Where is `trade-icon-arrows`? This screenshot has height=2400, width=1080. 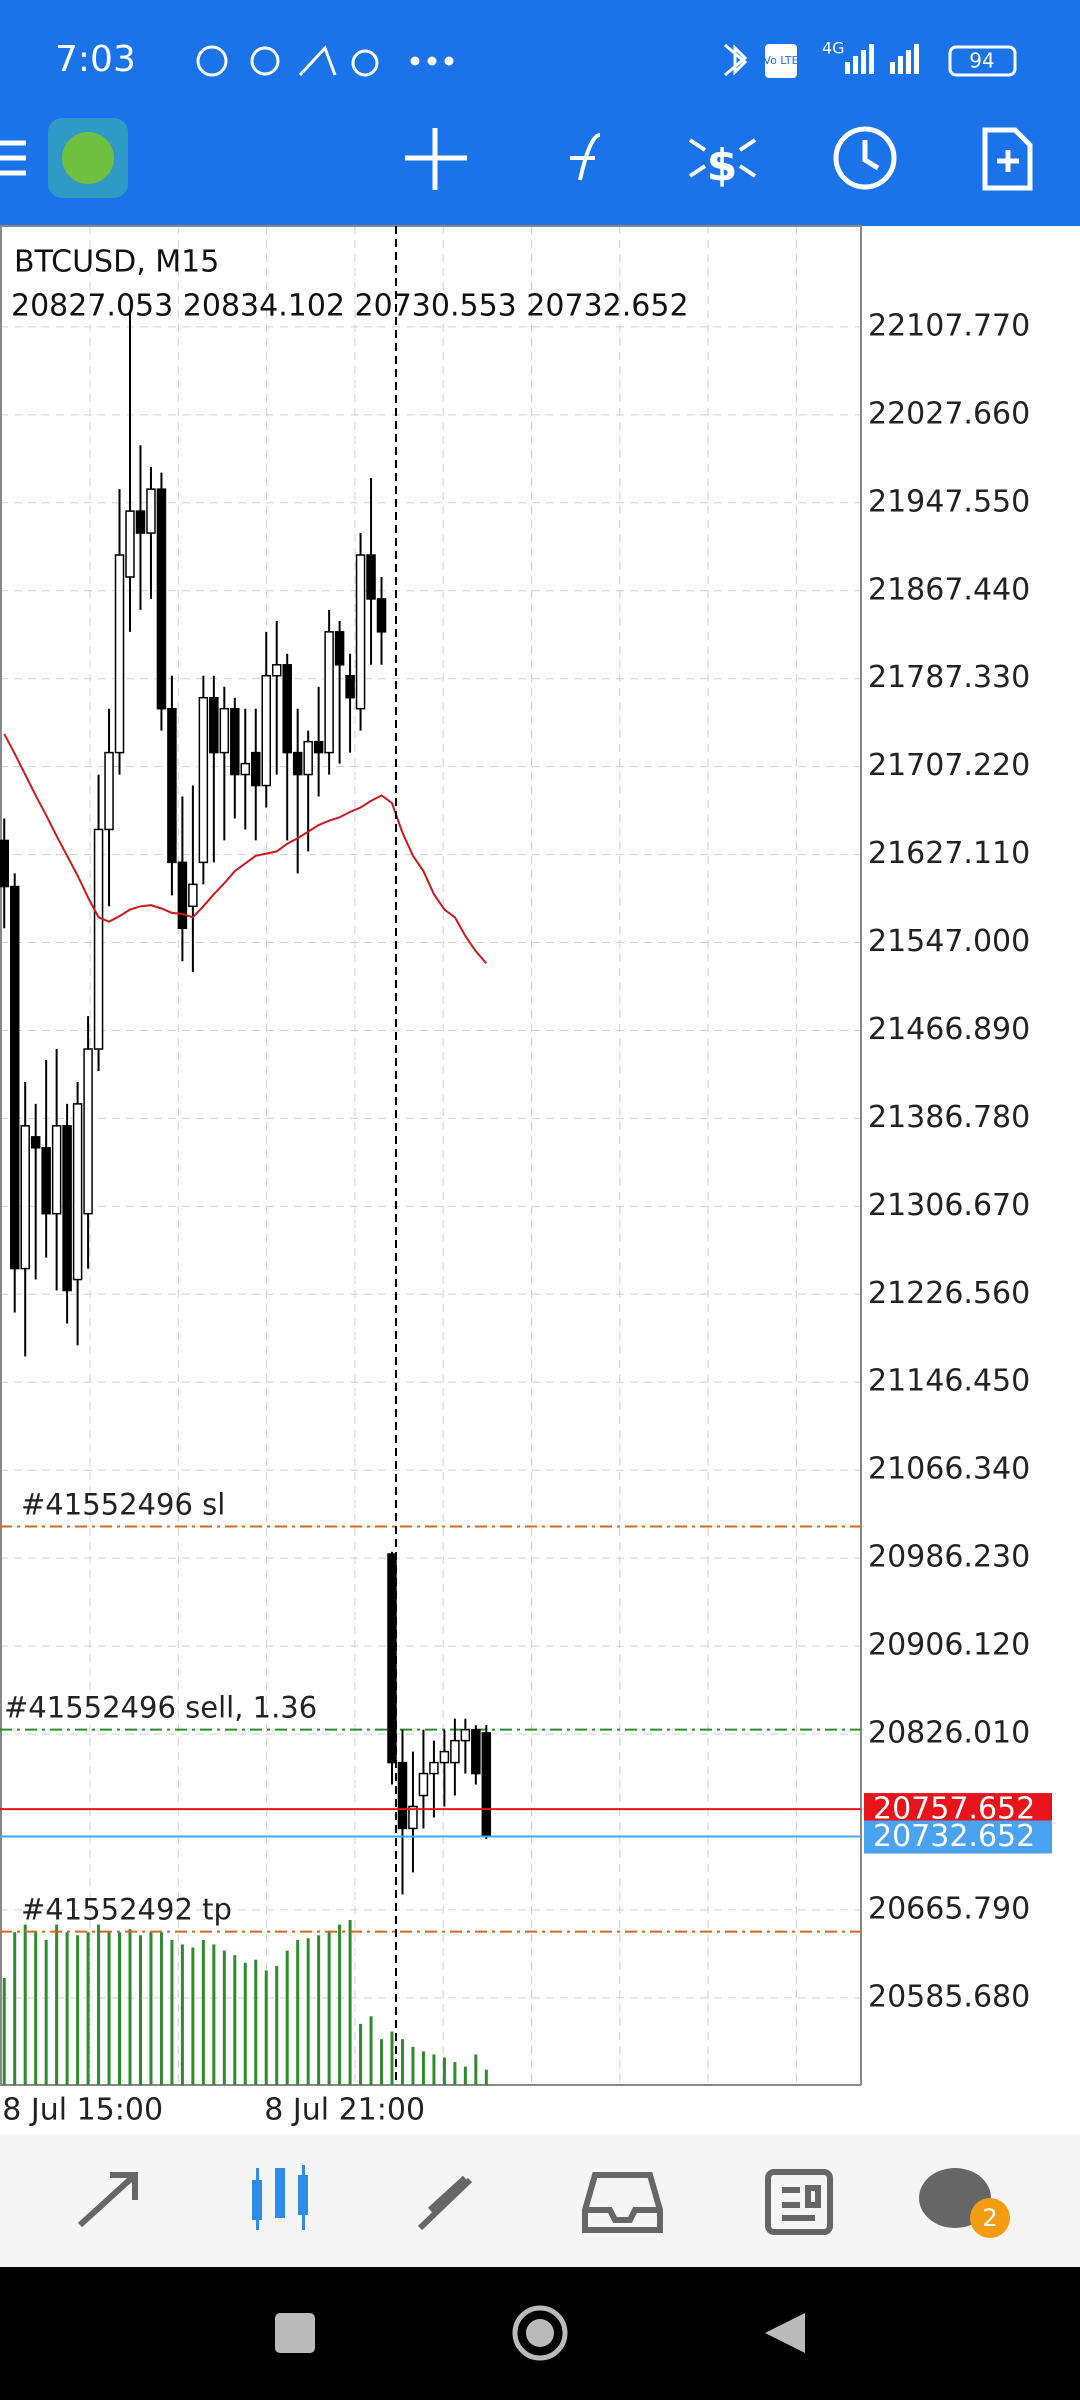
trade-icon-arrows is located at coordinates (722, 158).